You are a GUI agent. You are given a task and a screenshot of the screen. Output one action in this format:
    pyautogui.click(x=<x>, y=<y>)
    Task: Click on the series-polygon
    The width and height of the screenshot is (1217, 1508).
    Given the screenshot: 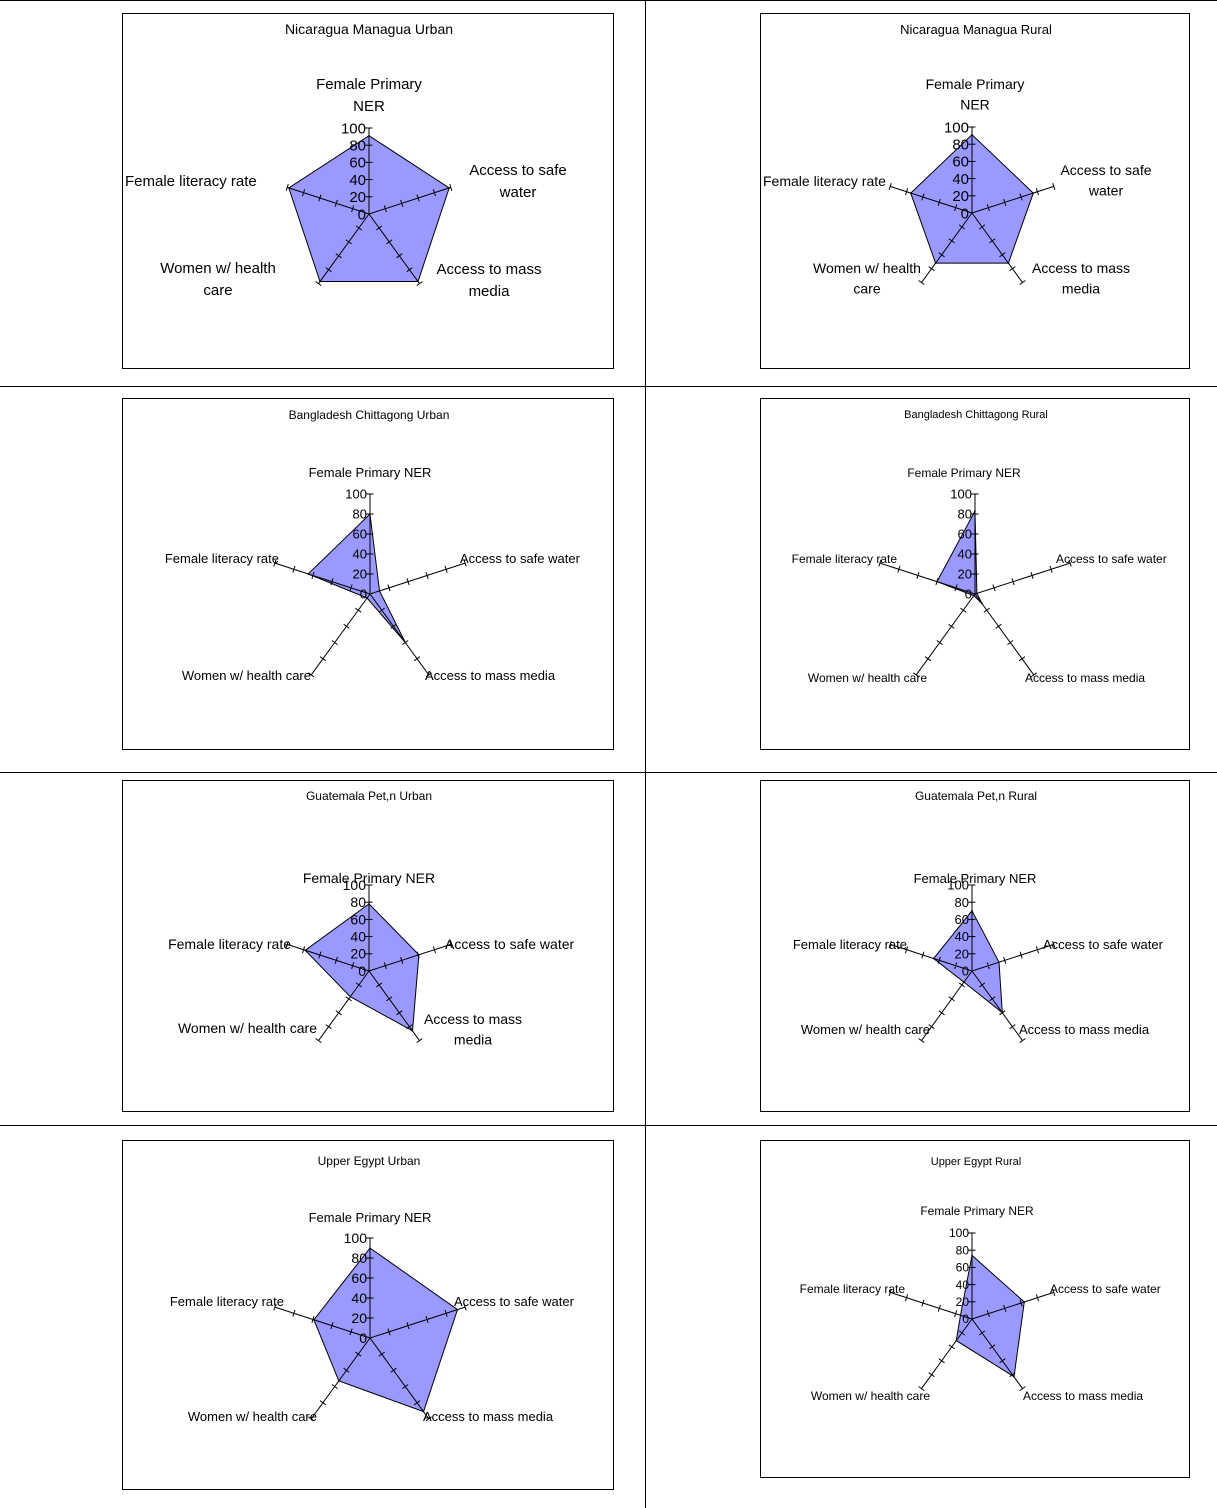 What is the action you would take?
    pyautogui.click(x=967, y=961)
    